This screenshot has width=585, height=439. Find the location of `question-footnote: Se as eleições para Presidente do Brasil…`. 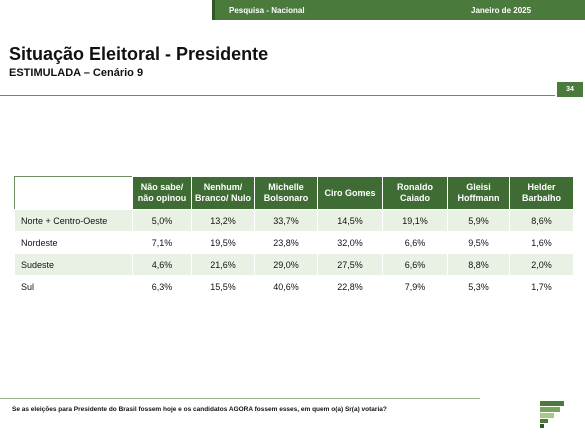

question-footnote: Se as eleições para Presidente do Brasil… is located at coordinates (199, 409).